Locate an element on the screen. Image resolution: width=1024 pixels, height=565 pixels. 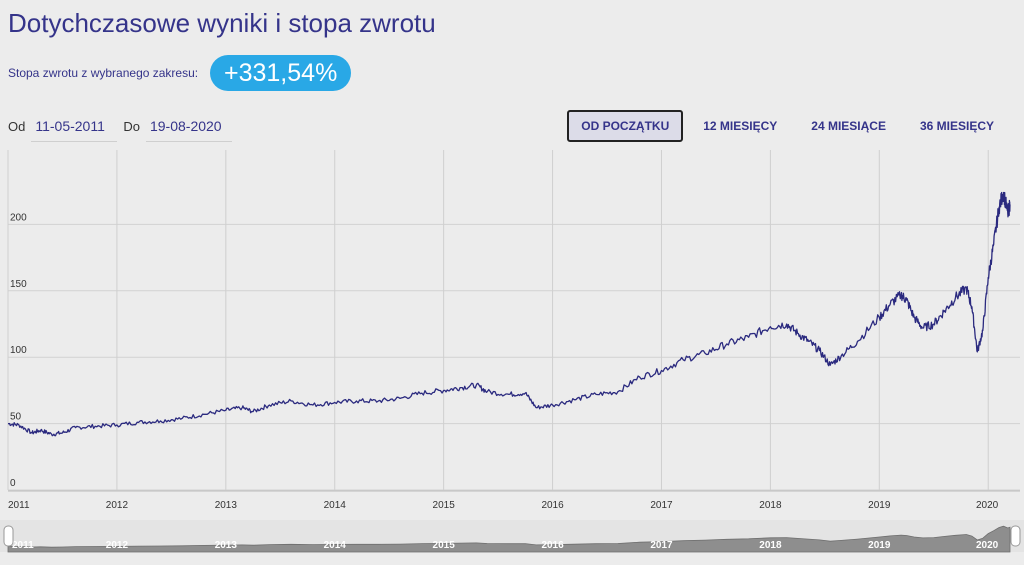
y-tick-label: 100 is located at coordinates (18, 350).